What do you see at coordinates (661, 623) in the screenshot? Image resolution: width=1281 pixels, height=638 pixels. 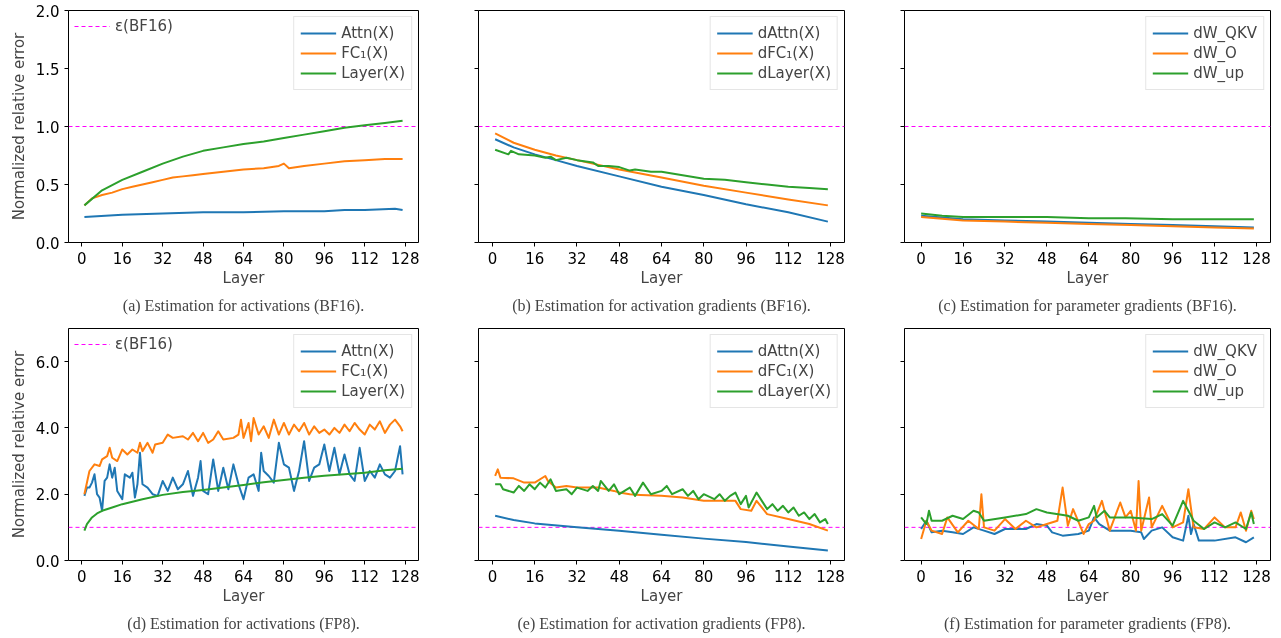 I see `text: (e) Estimation for activation gradients (FP8).` at bounding box center [661, 623].